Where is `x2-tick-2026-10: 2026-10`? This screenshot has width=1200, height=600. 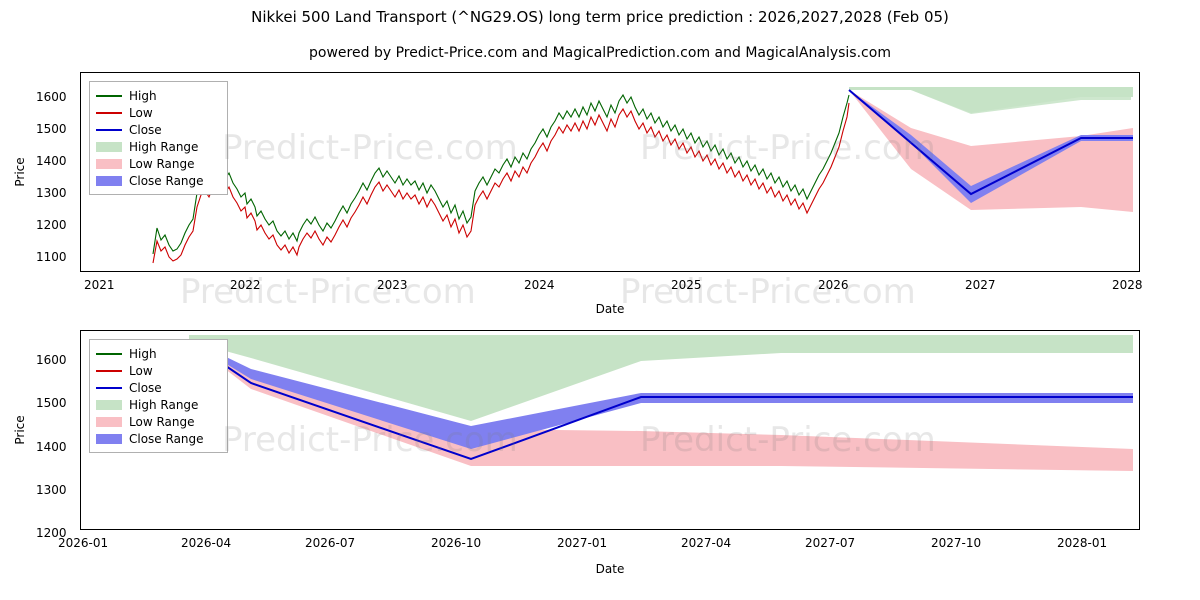 x2-tick-2026-10: 2026-10 is located at coordinates (456, 543).